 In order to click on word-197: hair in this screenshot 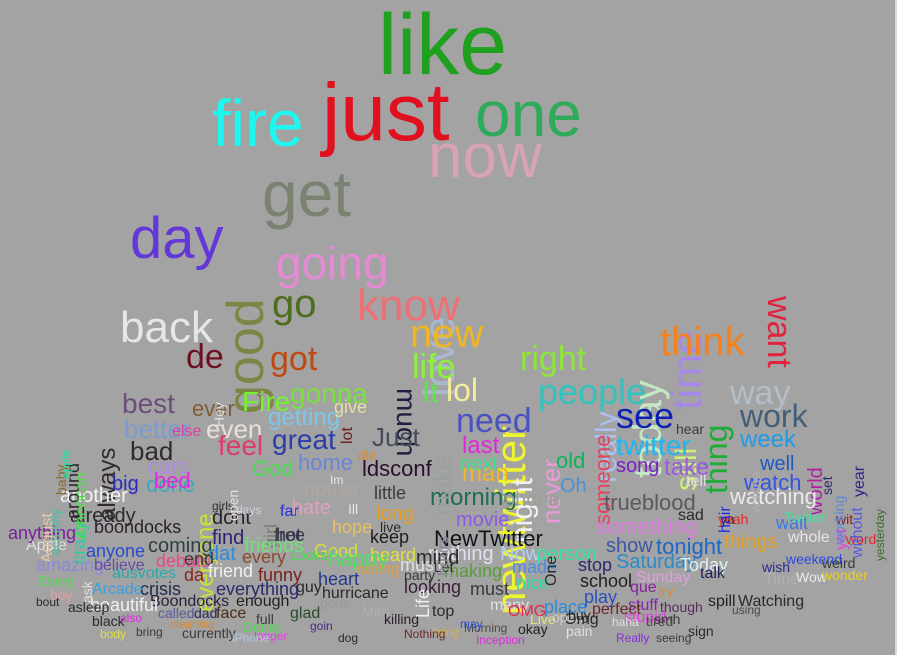, I will do `click(725, 519)`.